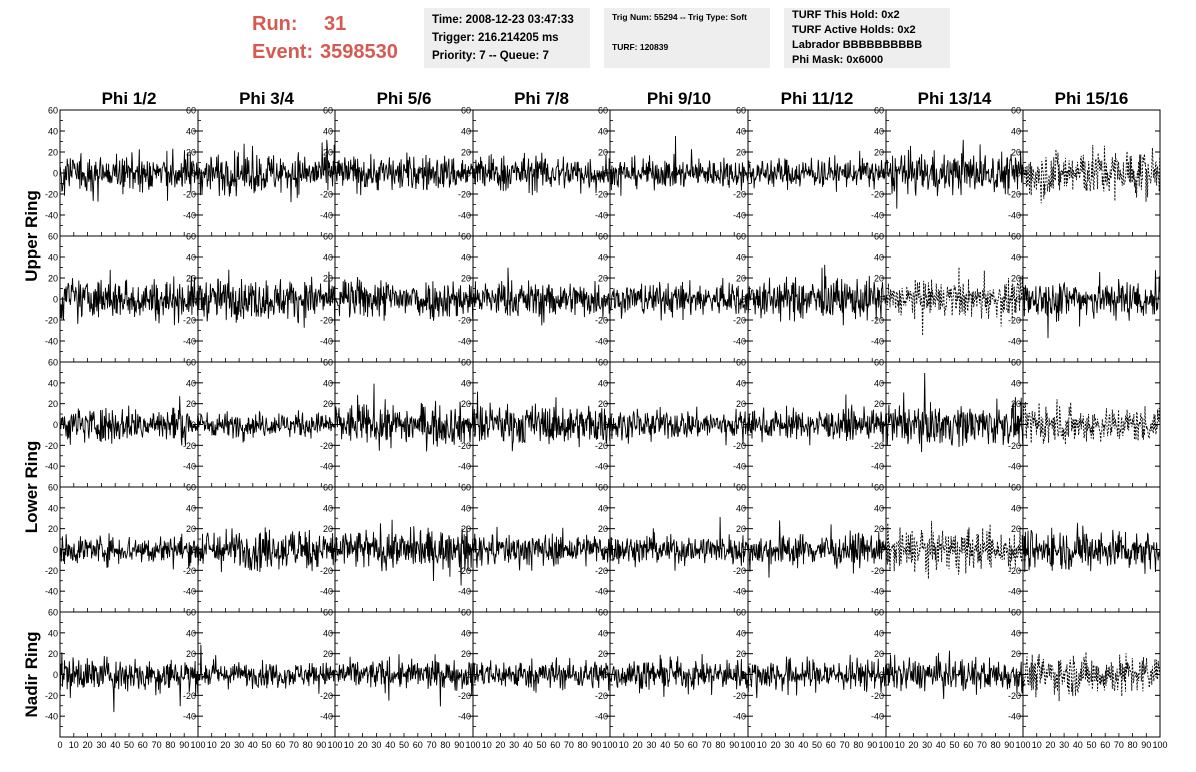 This screenshot has height=772, width=1196. What do you see at coordinates (31, 675) in the screenshot?
I see `row-title: Nadir Ring` at bounding box center [31, 675].